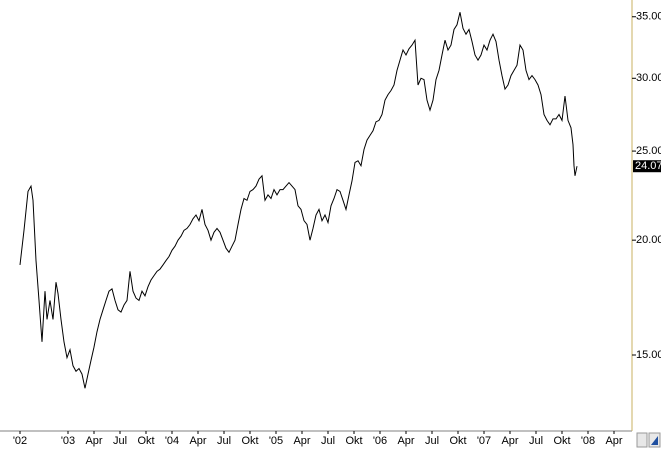 The width and height of the screenshot is (661, 449). I want to click on last-value-box, so click(647, 166).